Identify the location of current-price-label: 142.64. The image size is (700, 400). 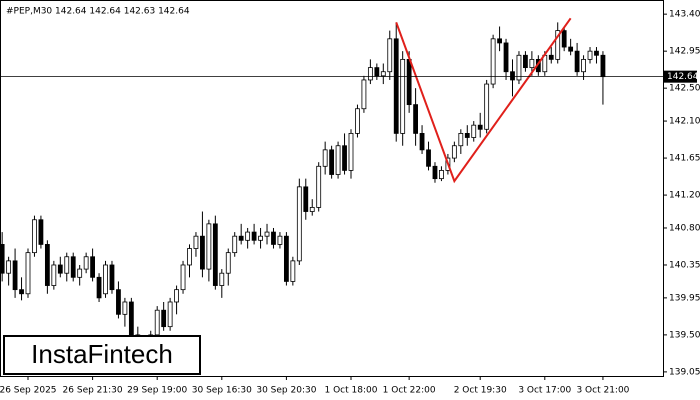
(683, 77).